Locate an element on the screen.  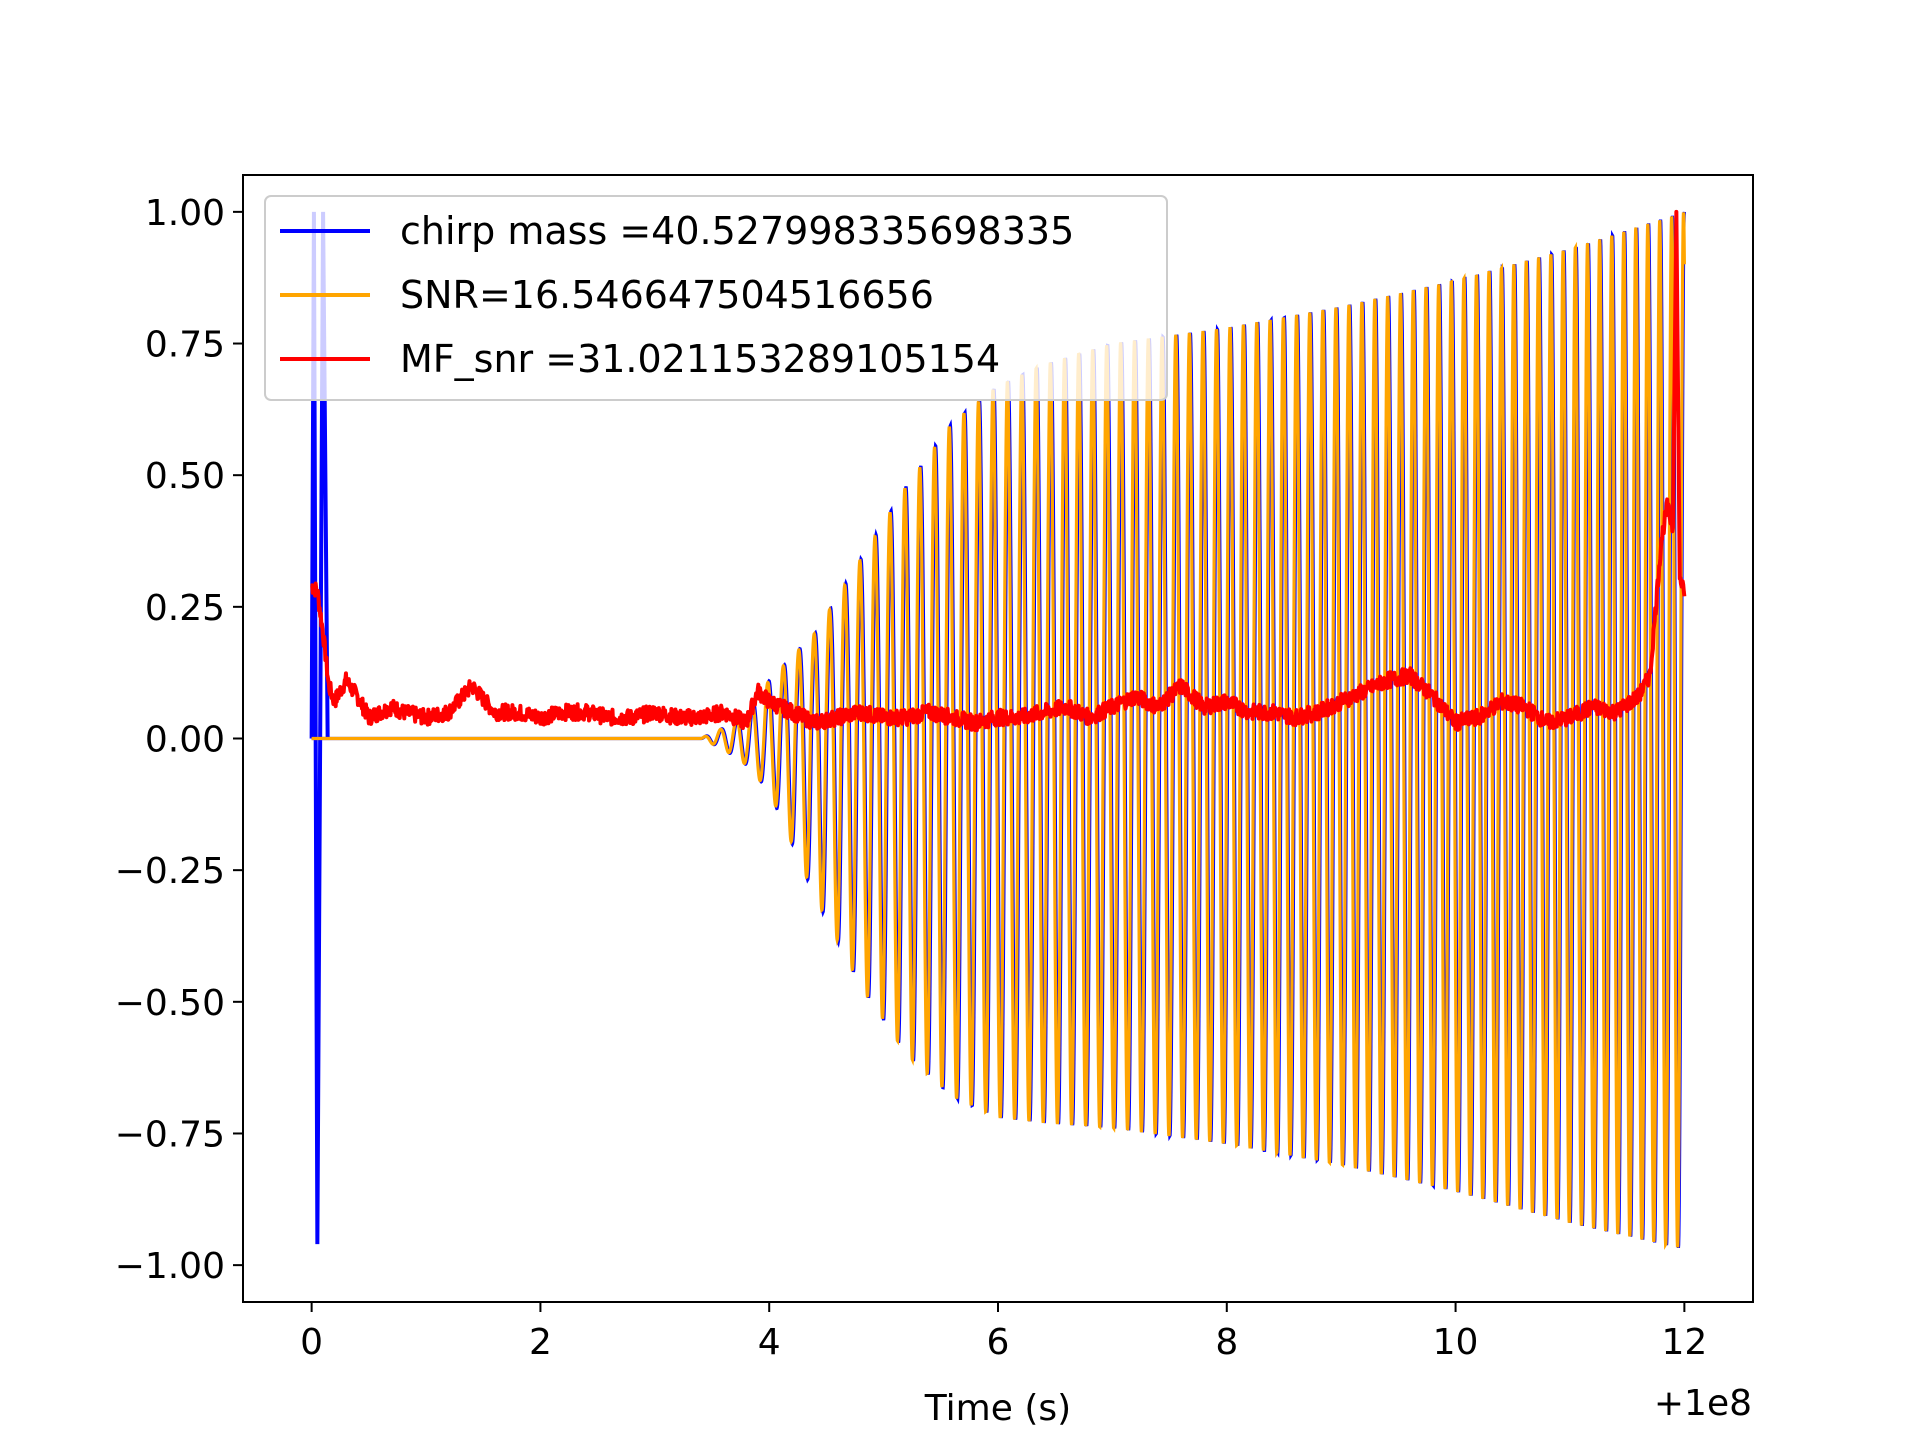
y-tick-label: −0.25 is located at coordinates (170, 871).